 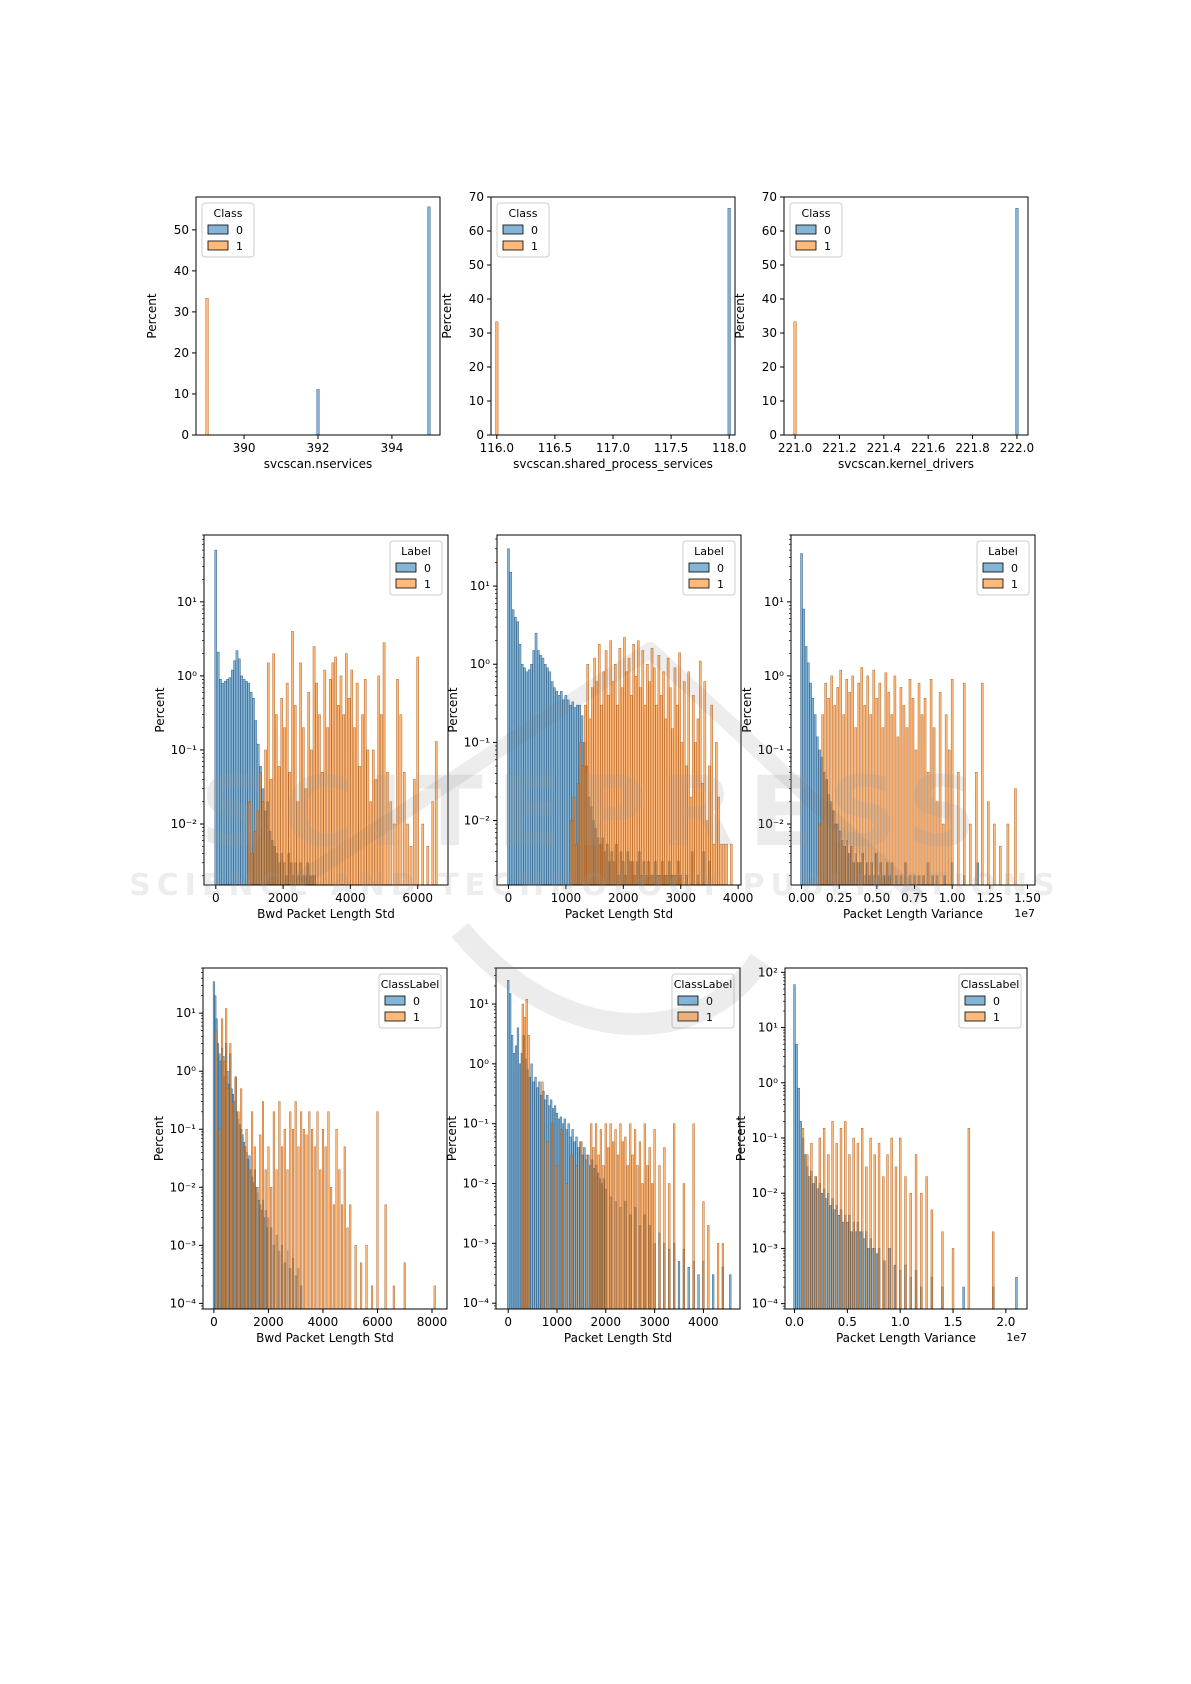 What do you see at coordinates (453, 709) in the screenshot?
I see `y-axis-label: Percent` at bounding box center [453, 709].